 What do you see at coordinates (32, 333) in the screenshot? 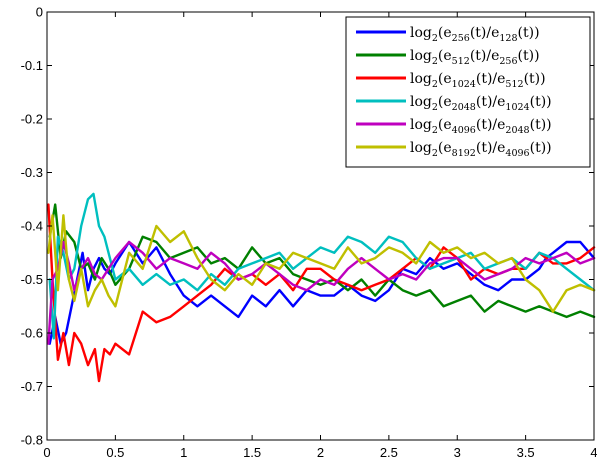
I see `y-tick-label: -0.6` at bounding box center [32, 333].